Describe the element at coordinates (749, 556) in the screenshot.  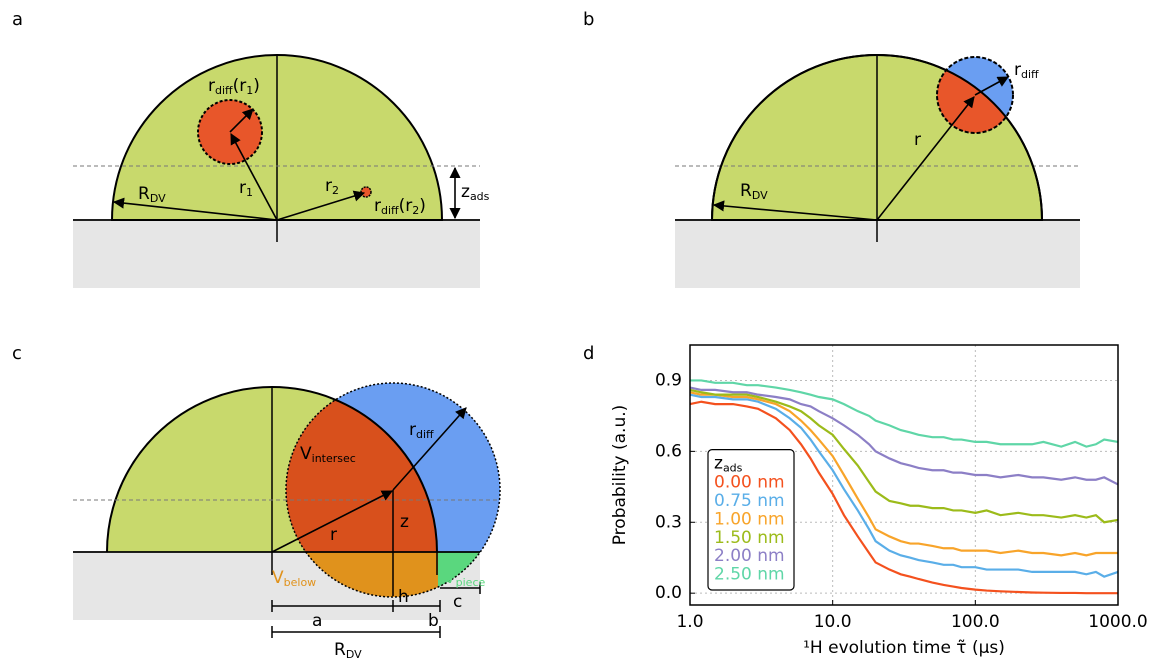
I see `legend-entry: 2.00 nm` at that location.